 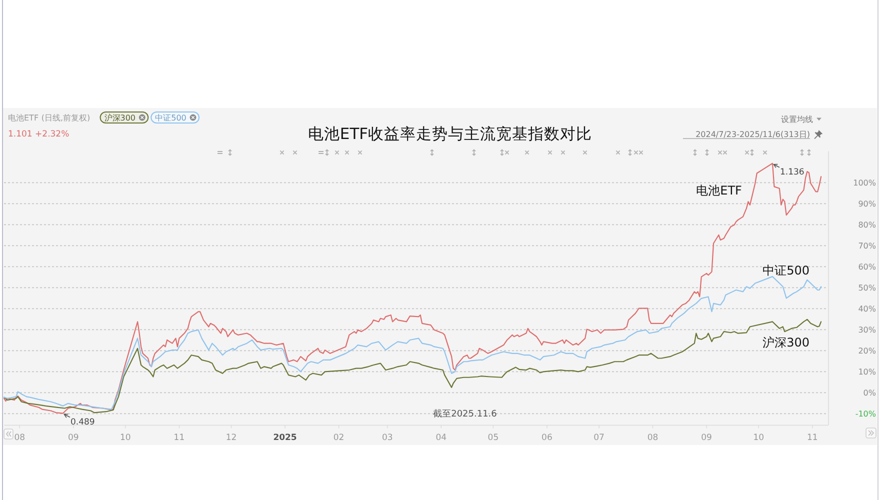 I want to click on y-tick-label: -10%, so click(x=865, y=414).